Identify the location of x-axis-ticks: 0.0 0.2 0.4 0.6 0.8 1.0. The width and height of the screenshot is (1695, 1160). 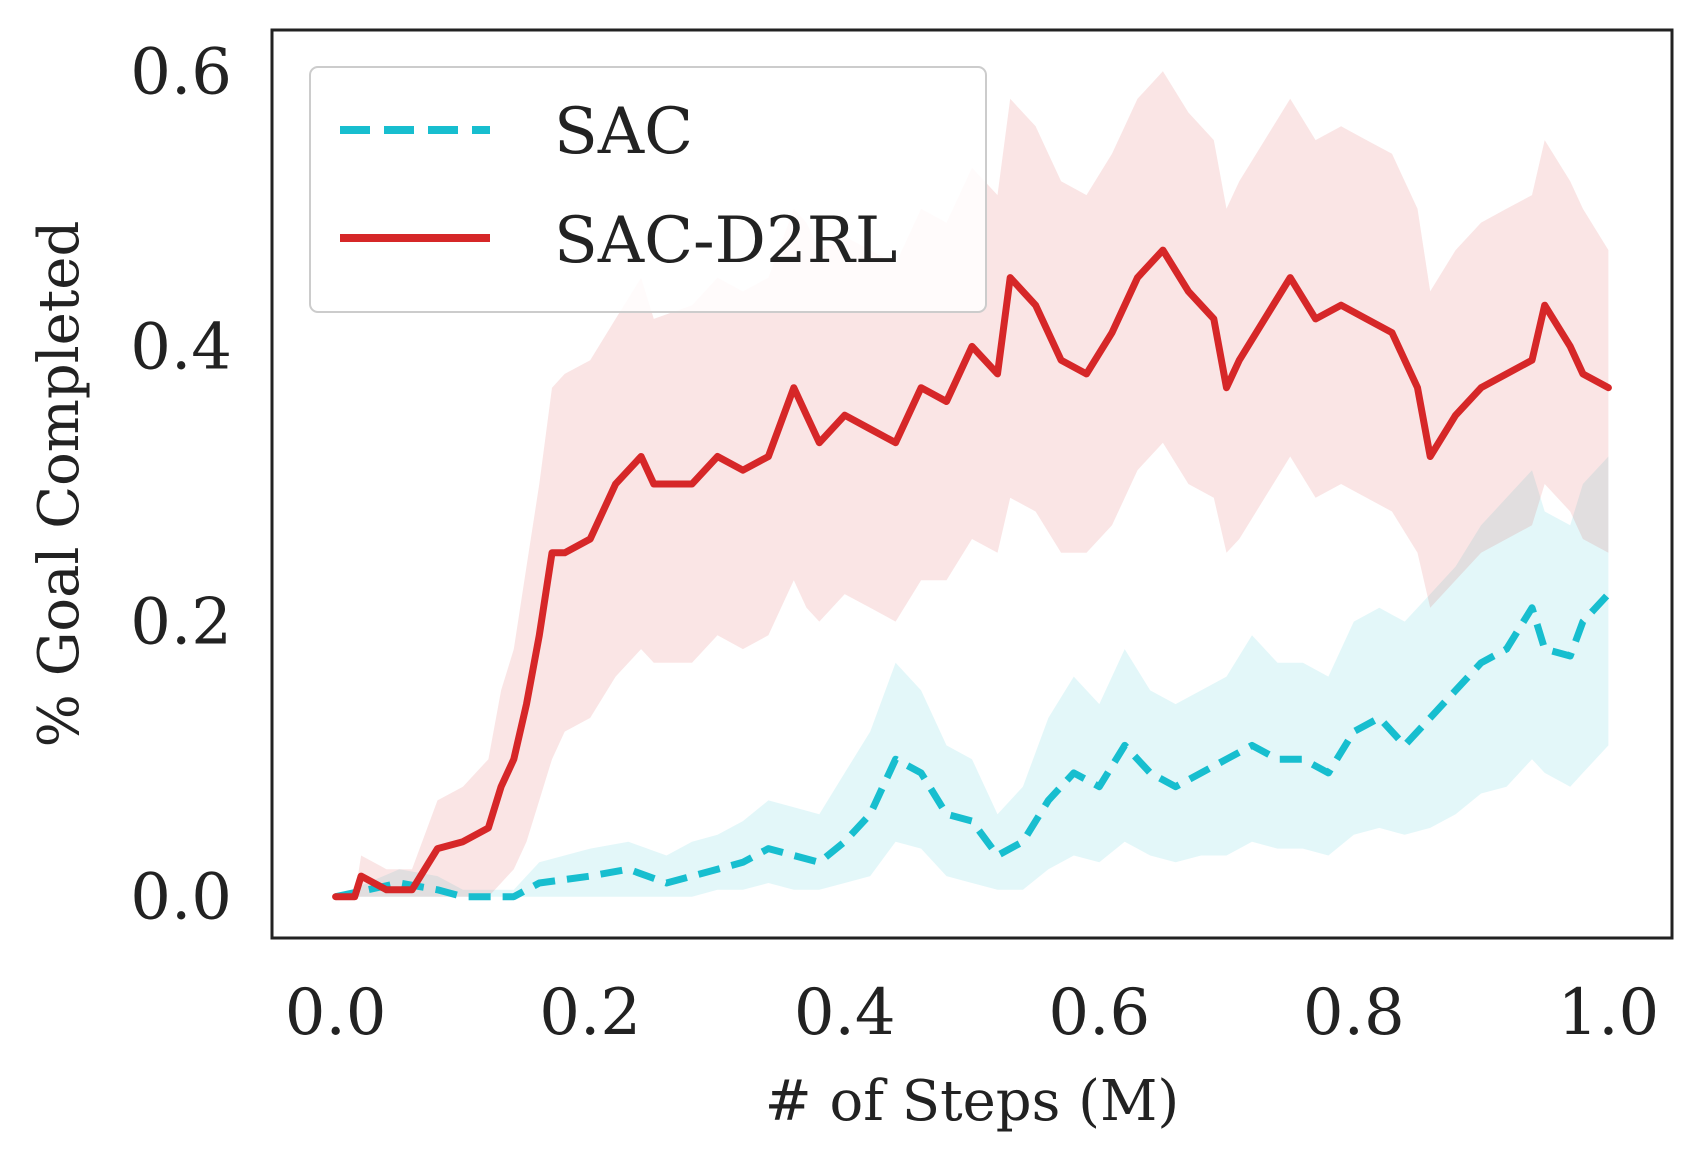
(972, 1013).